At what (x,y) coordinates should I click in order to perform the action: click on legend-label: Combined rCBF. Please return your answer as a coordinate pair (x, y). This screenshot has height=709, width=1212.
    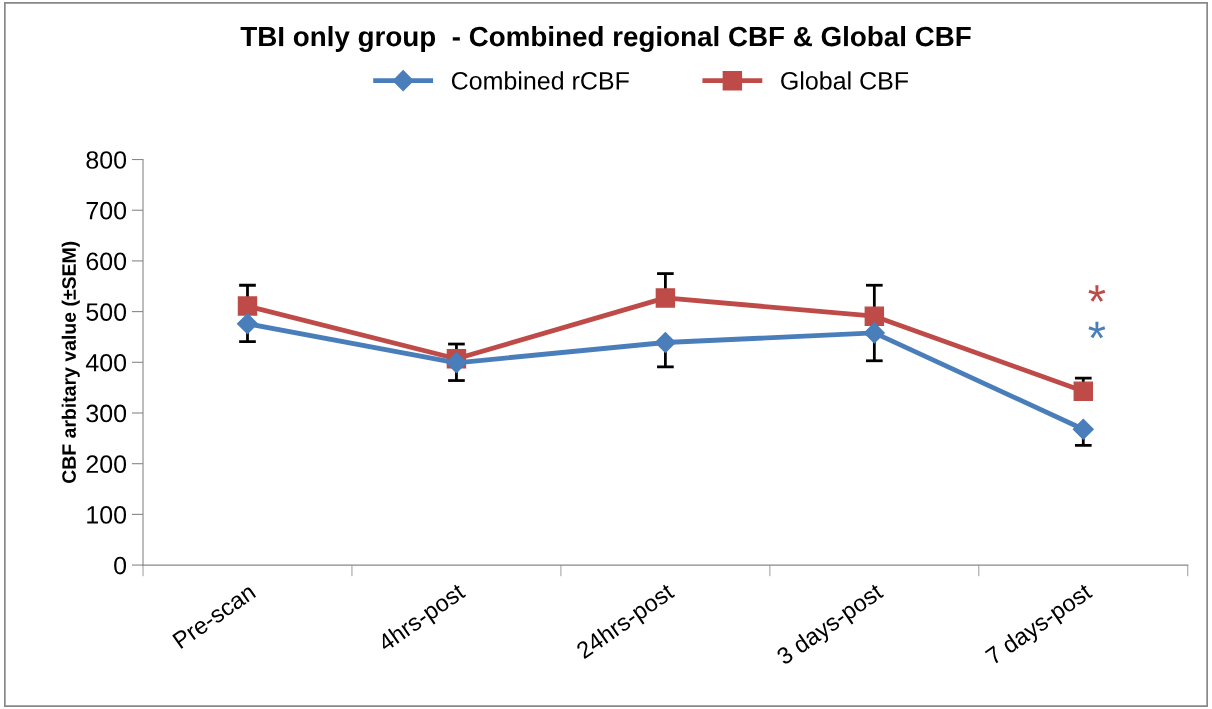
    Looking at the image, I should click on (540, 80).